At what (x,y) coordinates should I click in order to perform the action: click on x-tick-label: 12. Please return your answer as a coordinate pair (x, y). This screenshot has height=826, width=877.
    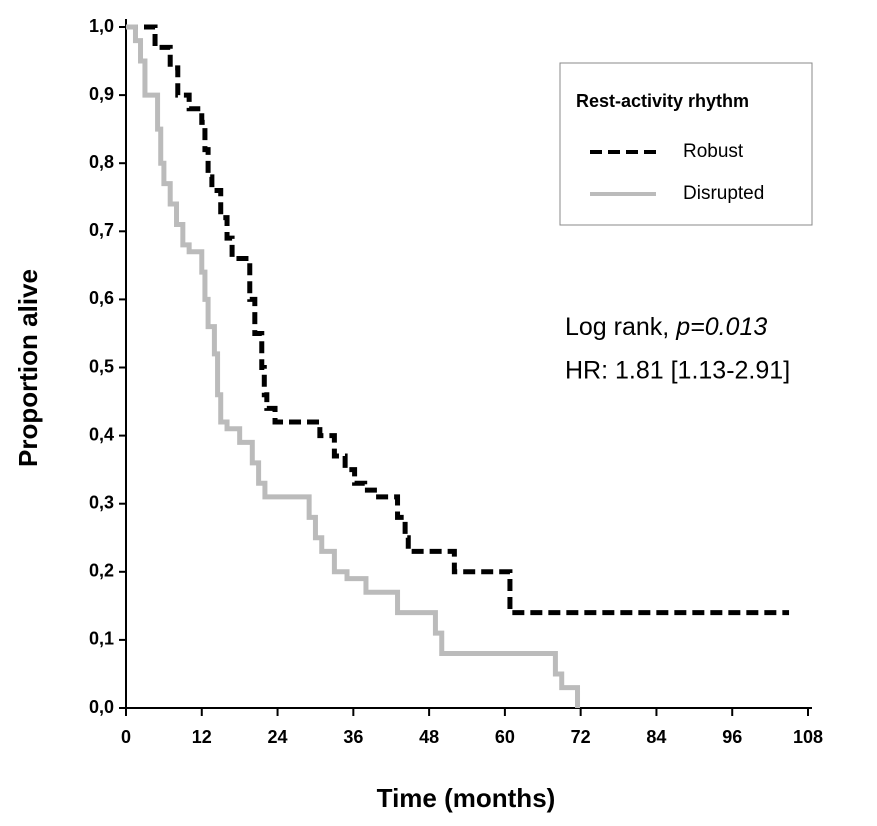
    Looking at the image, I should click on (202, 737).